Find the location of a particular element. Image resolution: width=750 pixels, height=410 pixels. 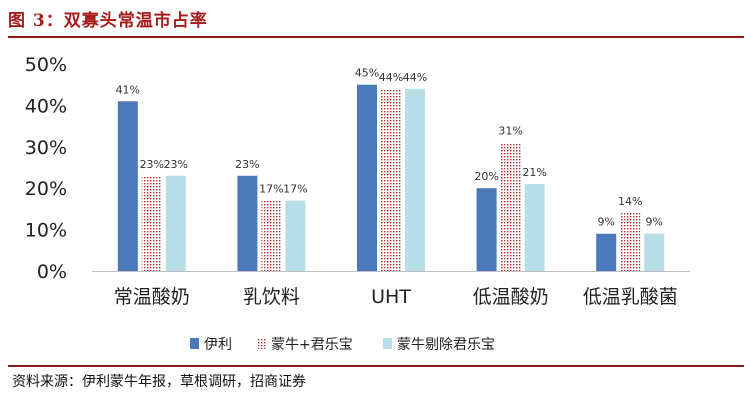

data-label: 14% is located at coordinates (630, 201).